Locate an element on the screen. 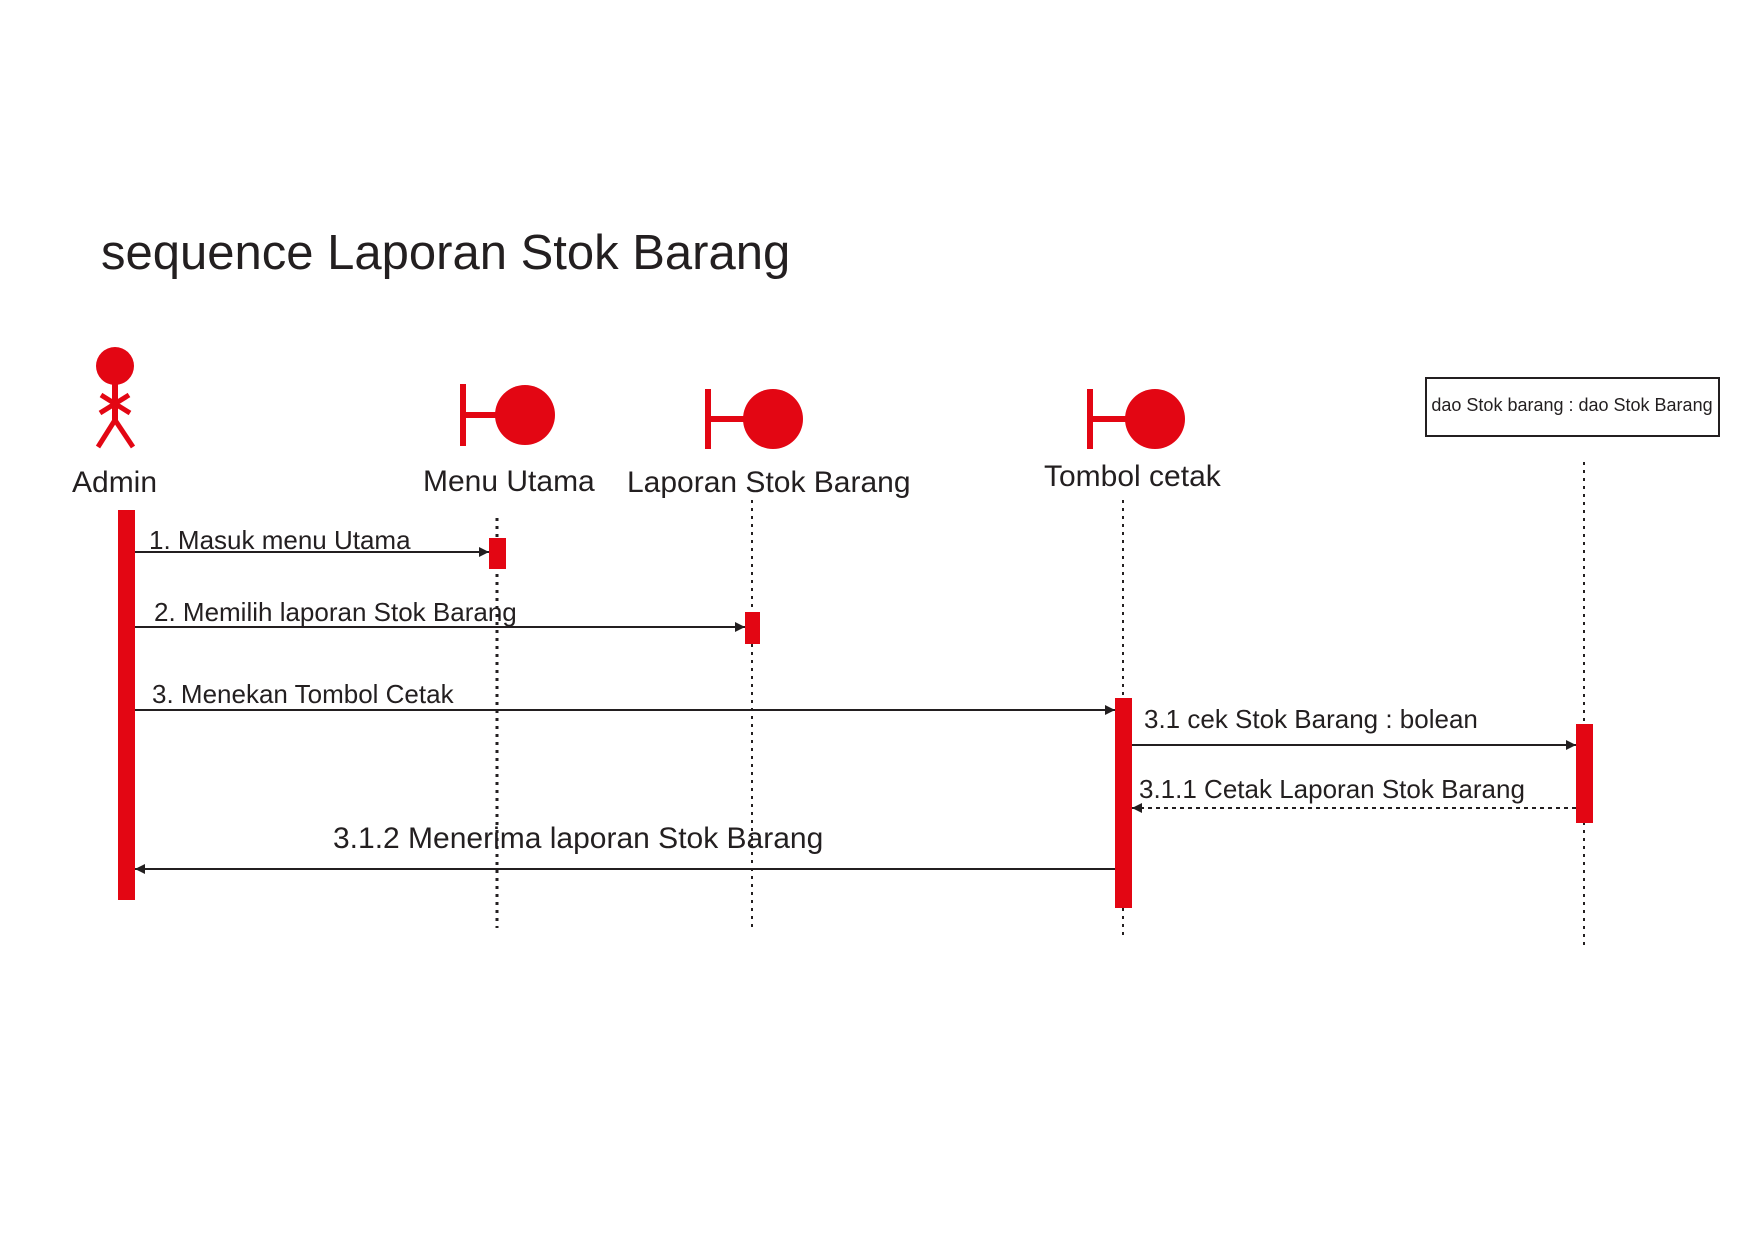 This screenshot has height=1240, width=1754. participant-label-laporan-stok-barang: Laporan Stok Barang is located at coordinates (769, 482).